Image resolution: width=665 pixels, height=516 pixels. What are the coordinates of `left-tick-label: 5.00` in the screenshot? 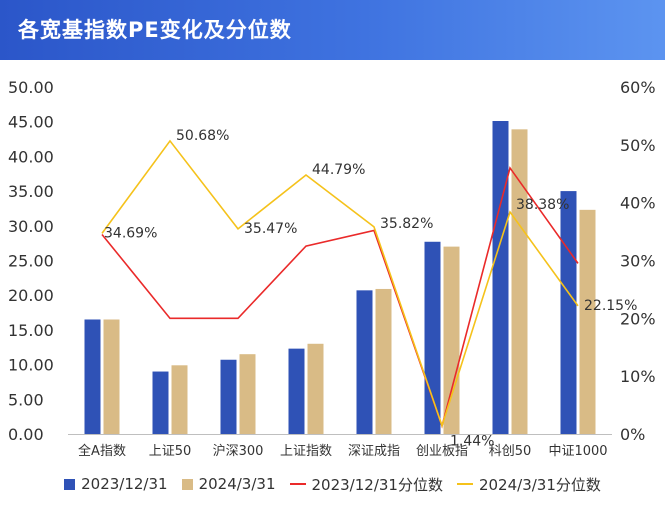 It's located at (26, 399).